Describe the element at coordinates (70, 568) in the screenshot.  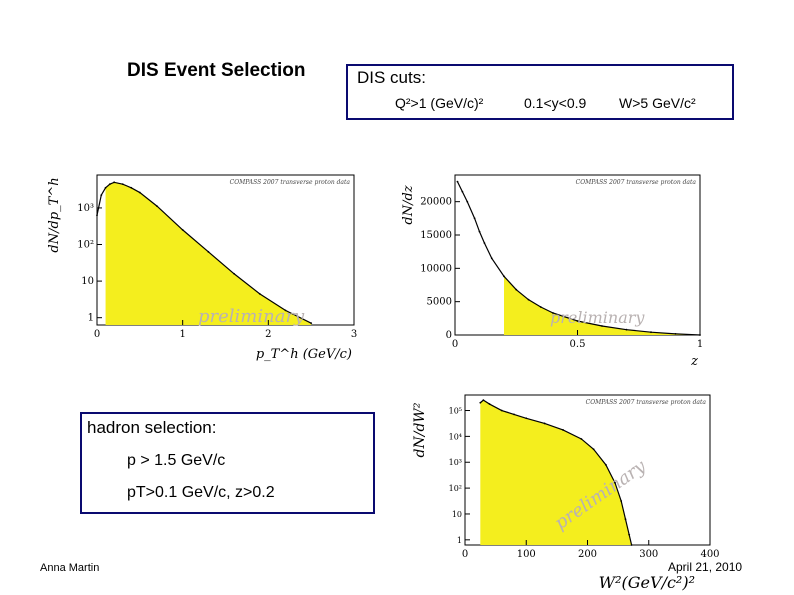
I see `author: Anna Martin` at that location.